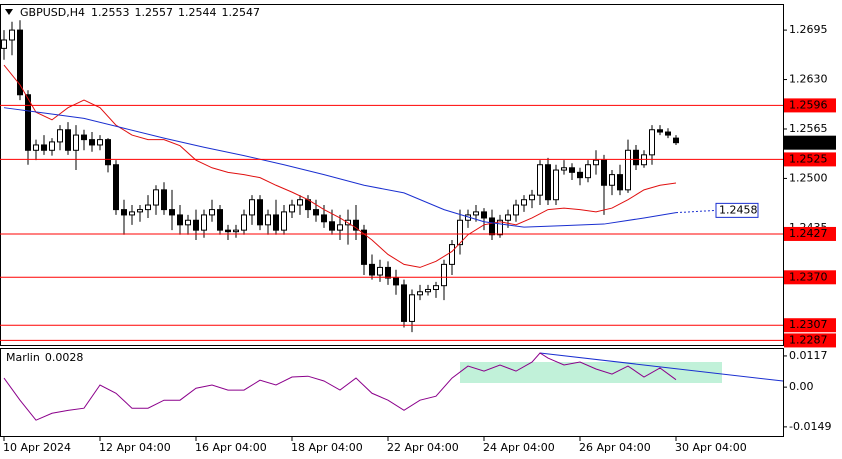 Image resolution: width=842 pixels, height=459 pixels. What do you see at coordinates (423, 447) in the screenshot?
I see `x-tick-label: 22 Apr 04:00` at bounding box center [423, 447].